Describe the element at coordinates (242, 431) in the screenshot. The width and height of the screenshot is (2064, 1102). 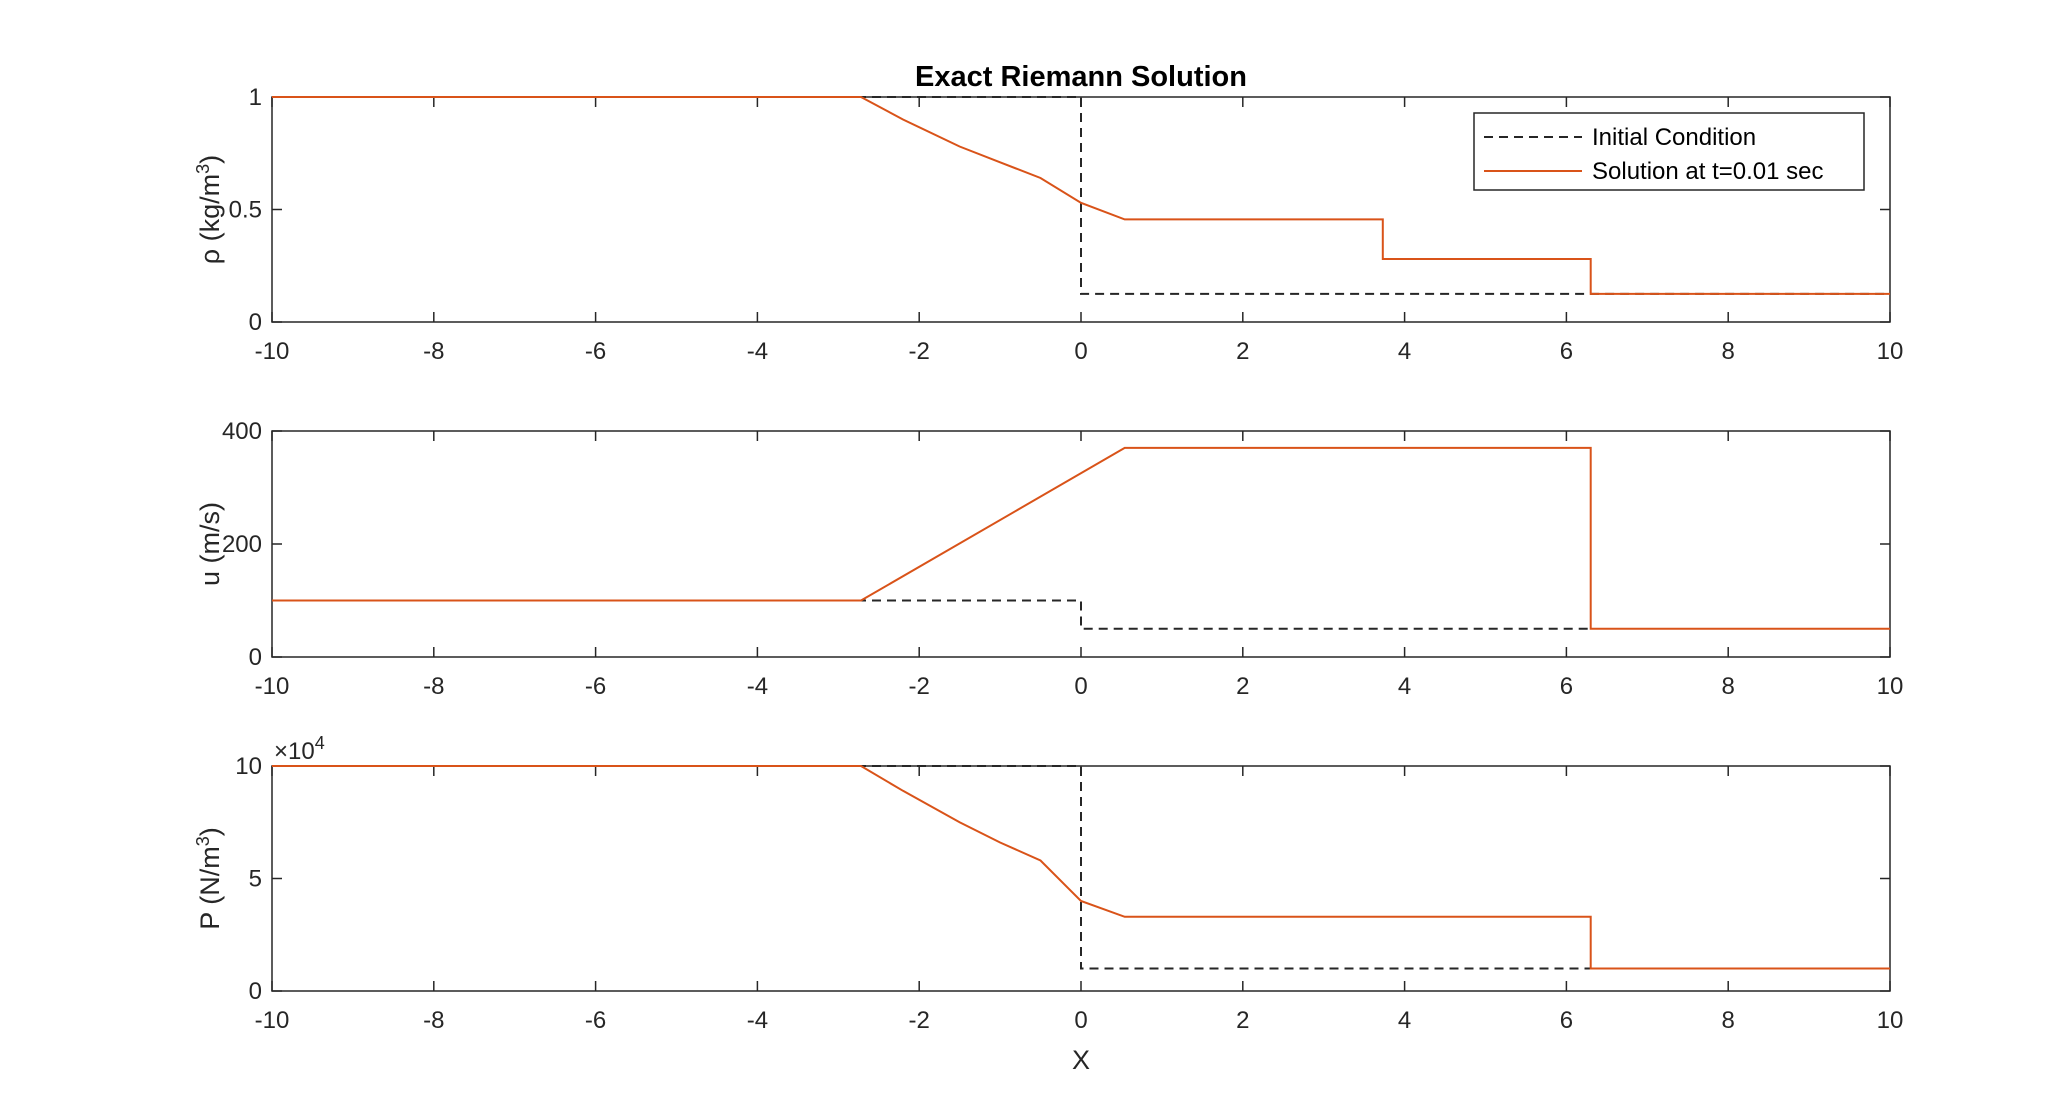
I see `y-tick-label: 400` at that location.